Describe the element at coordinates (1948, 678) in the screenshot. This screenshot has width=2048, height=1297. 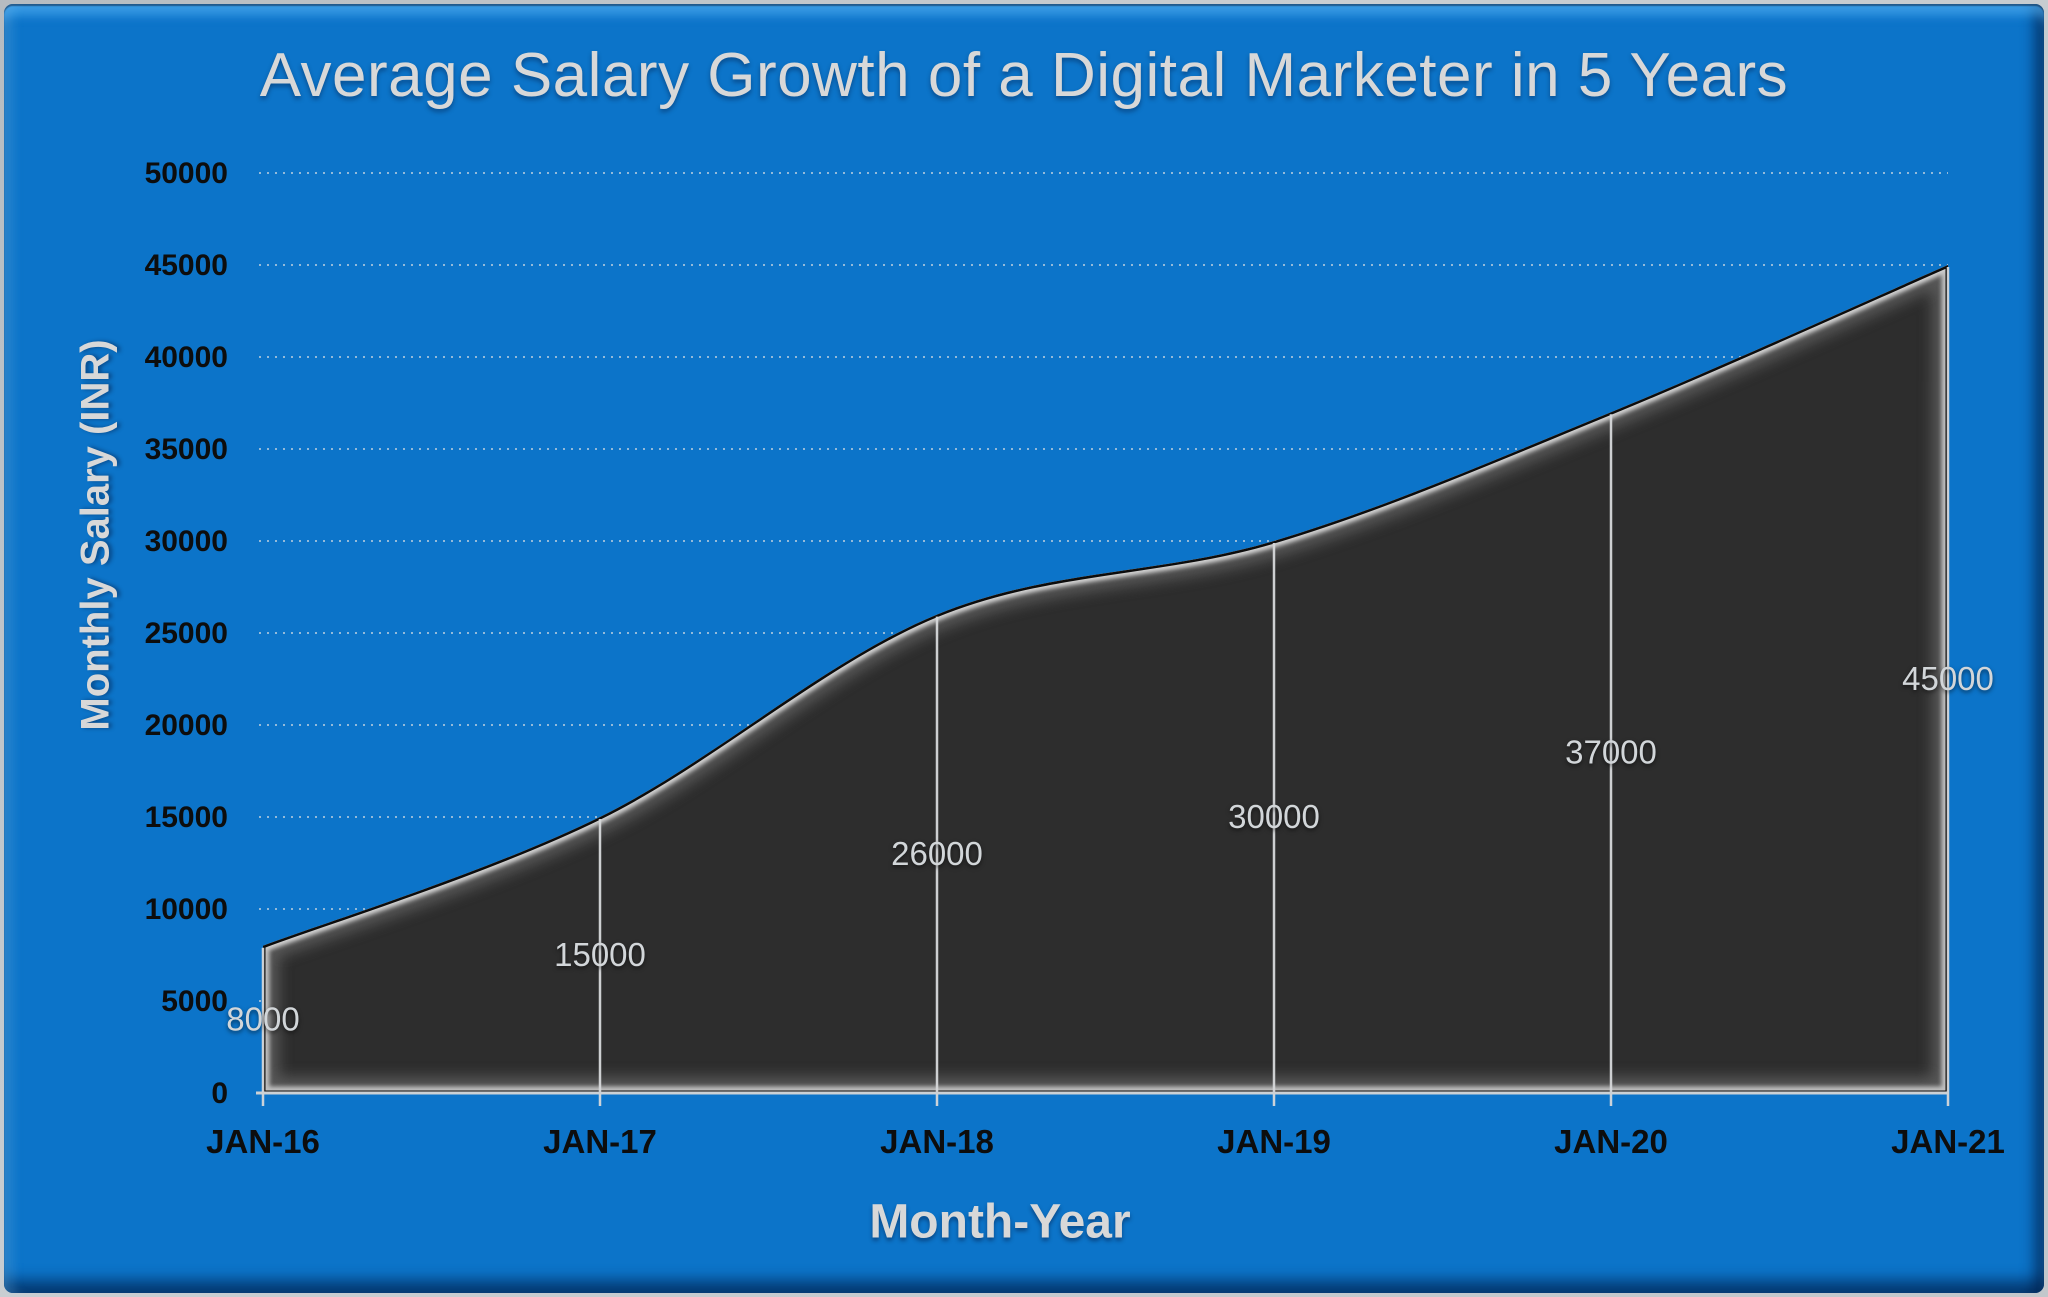
I see `data-label: 45000` at that location.